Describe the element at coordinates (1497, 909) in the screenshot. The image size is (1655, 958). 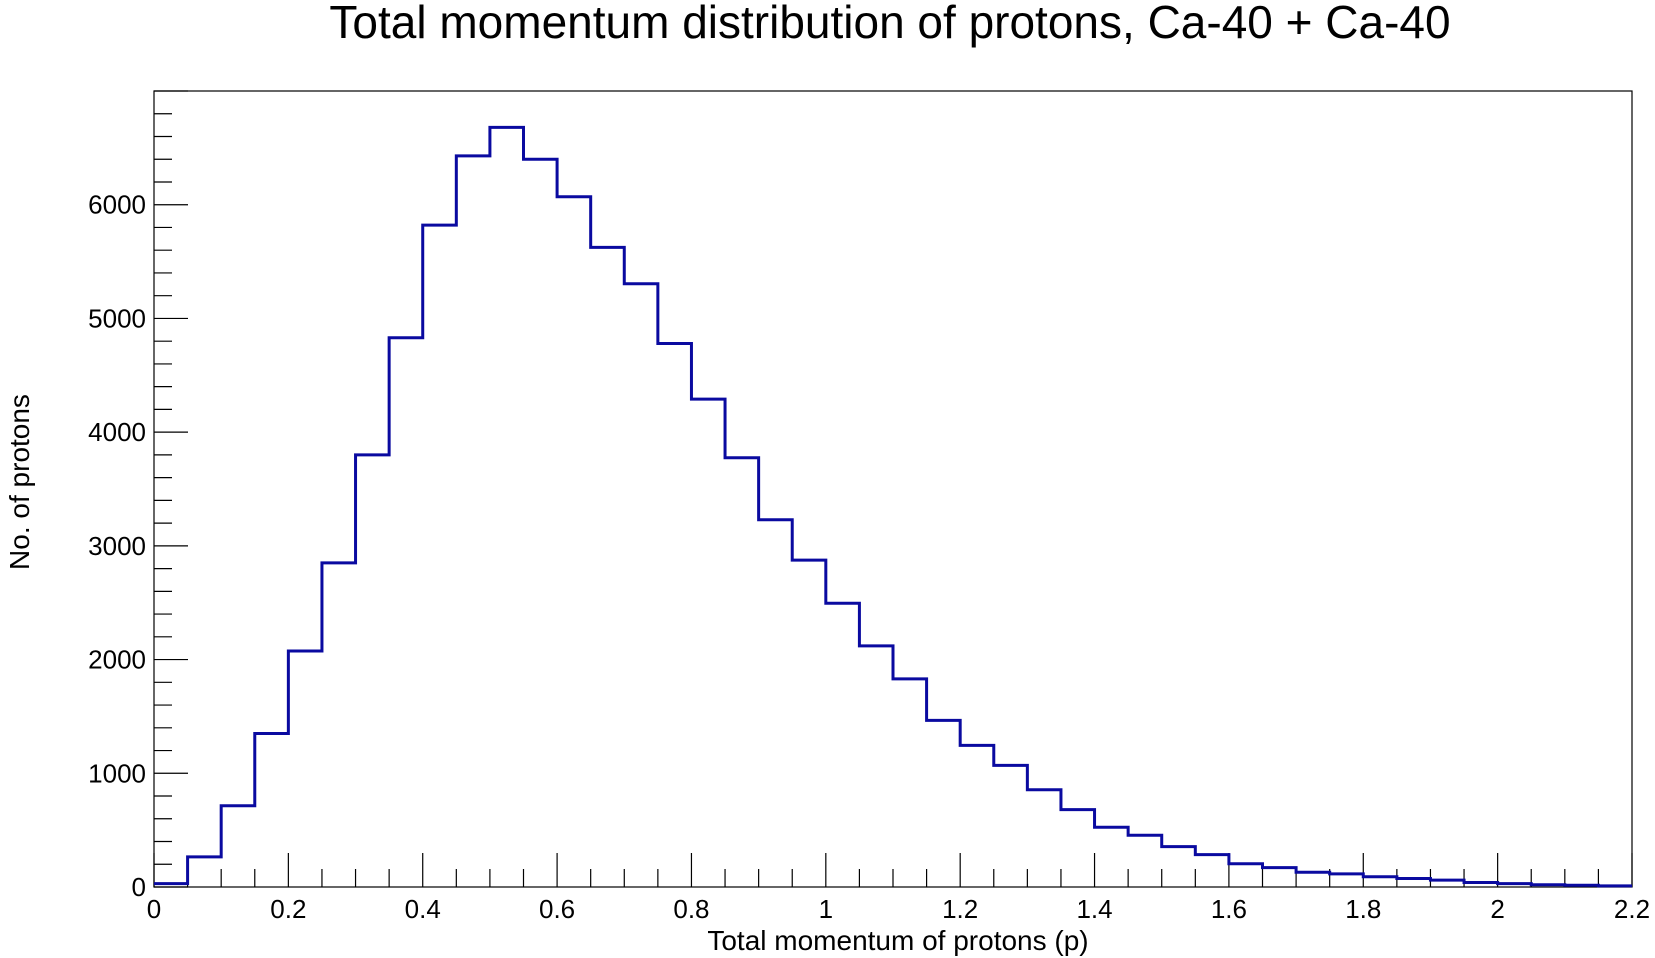
I see `x-tick-label: 2` at that location.